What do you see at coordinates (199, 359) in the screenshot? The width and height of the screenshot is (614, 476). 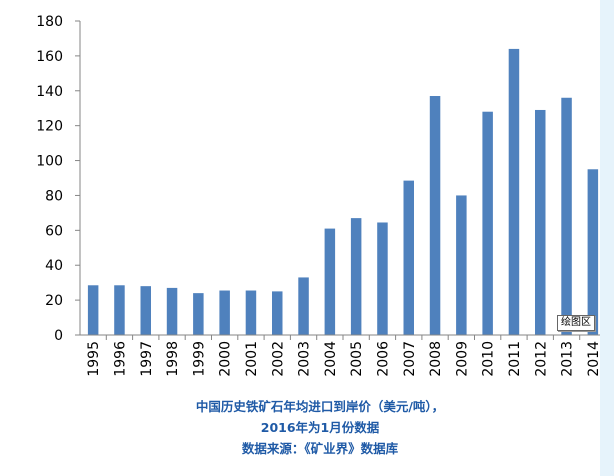 I see `x-tick-label: 1999` at bounding box center [199, 359].